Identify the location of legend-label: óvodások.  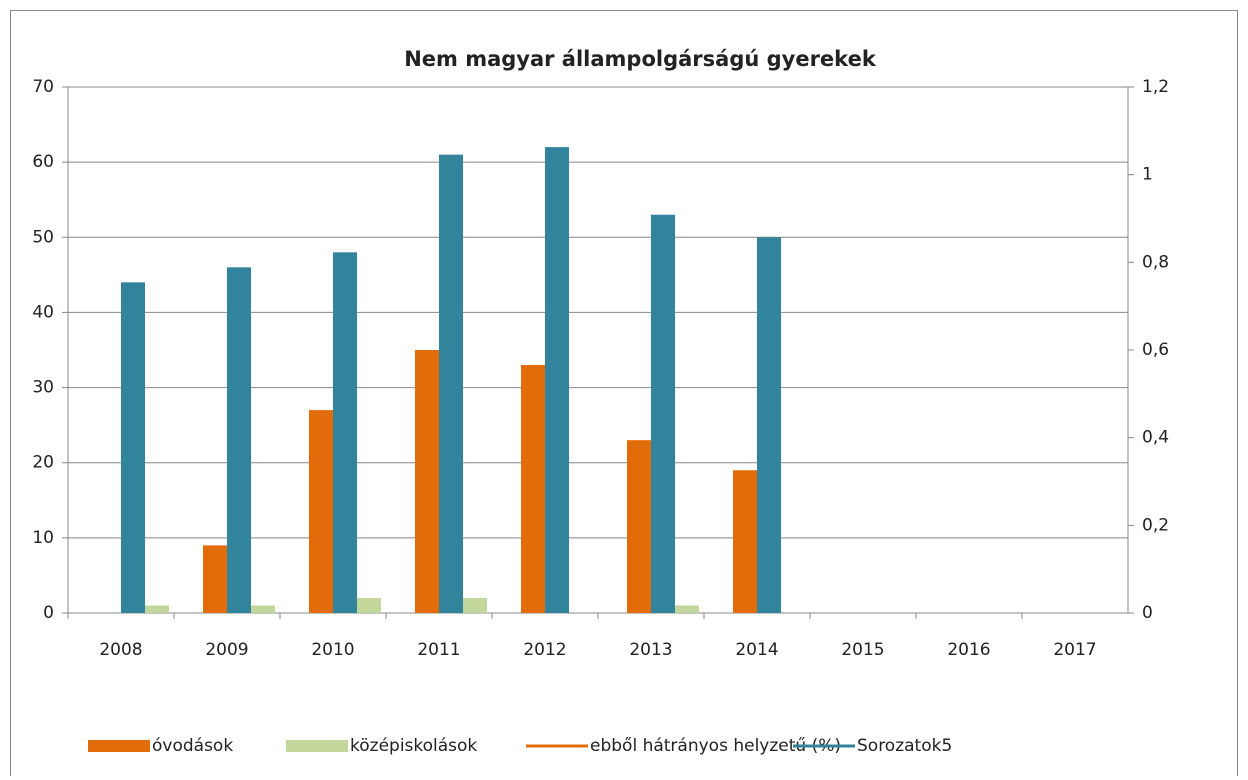
(192, 746).